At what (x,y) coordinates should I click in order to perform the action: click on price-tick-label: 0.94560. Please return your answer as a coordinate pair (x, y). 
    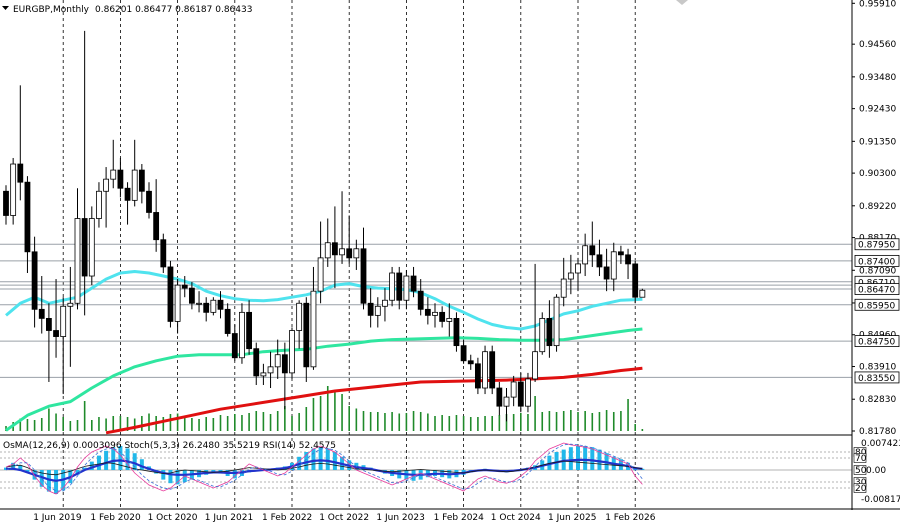
    Looking at the image, I should click on (877, 45).